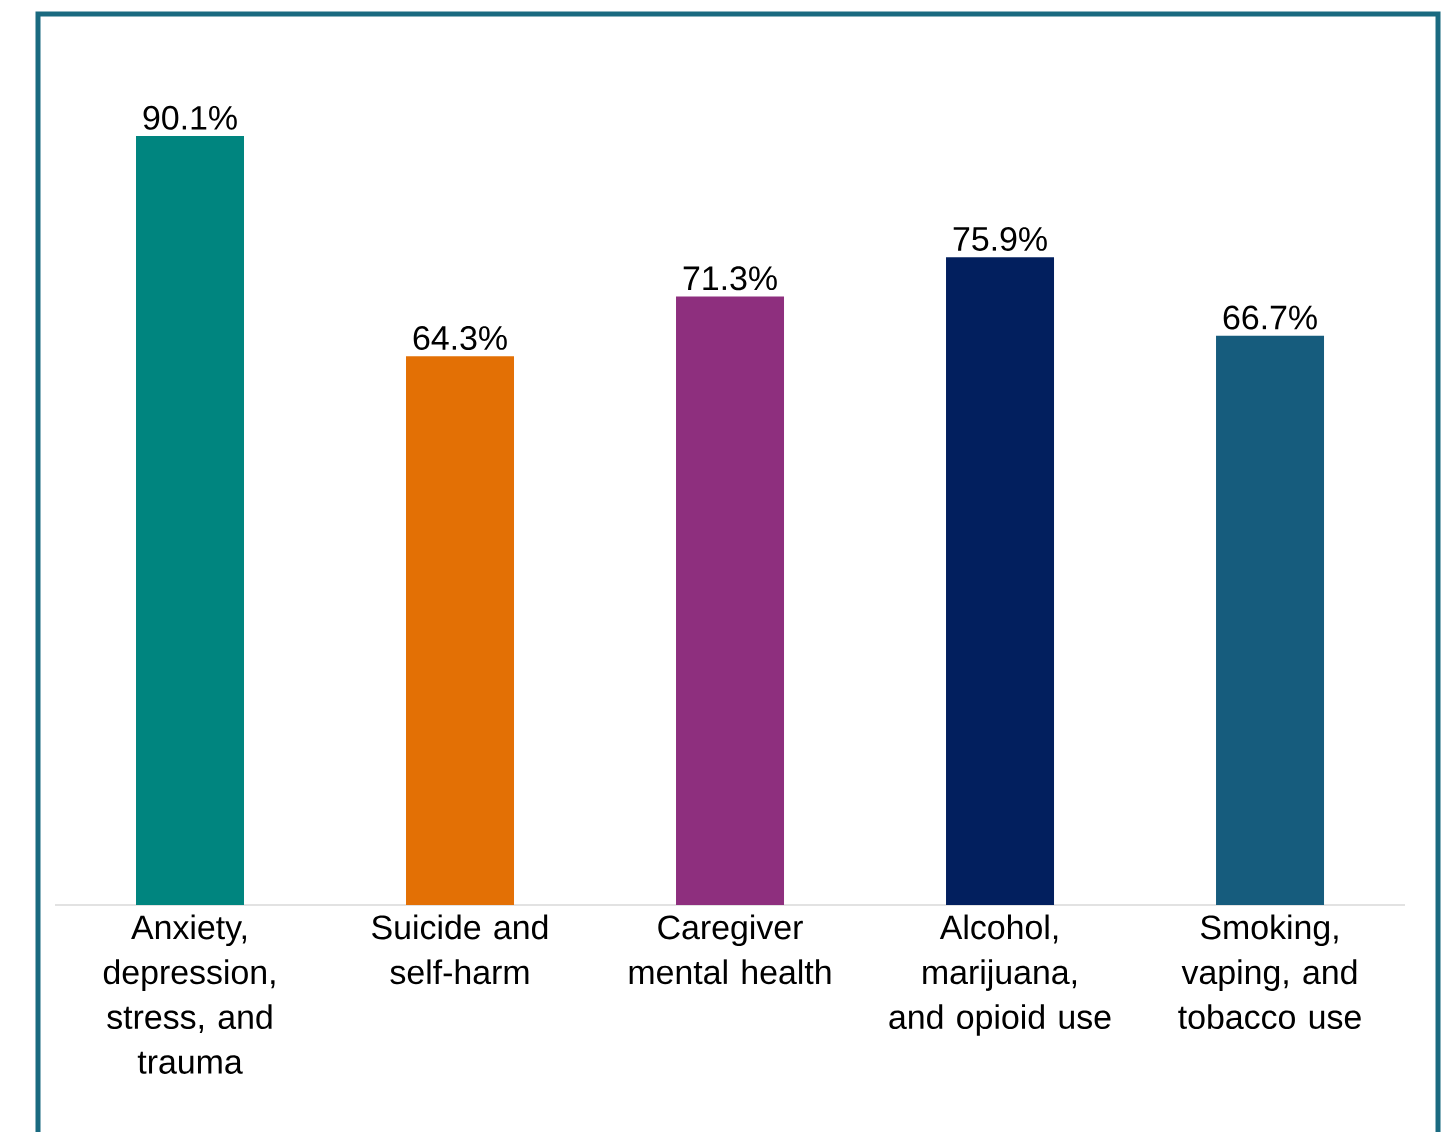 The width and height of the screenshot is (1454, 1132). What do you see at coordinates (190, 117) in the screenshot?
I see `data-label: 90.1%` at bounding box center [190, 117].